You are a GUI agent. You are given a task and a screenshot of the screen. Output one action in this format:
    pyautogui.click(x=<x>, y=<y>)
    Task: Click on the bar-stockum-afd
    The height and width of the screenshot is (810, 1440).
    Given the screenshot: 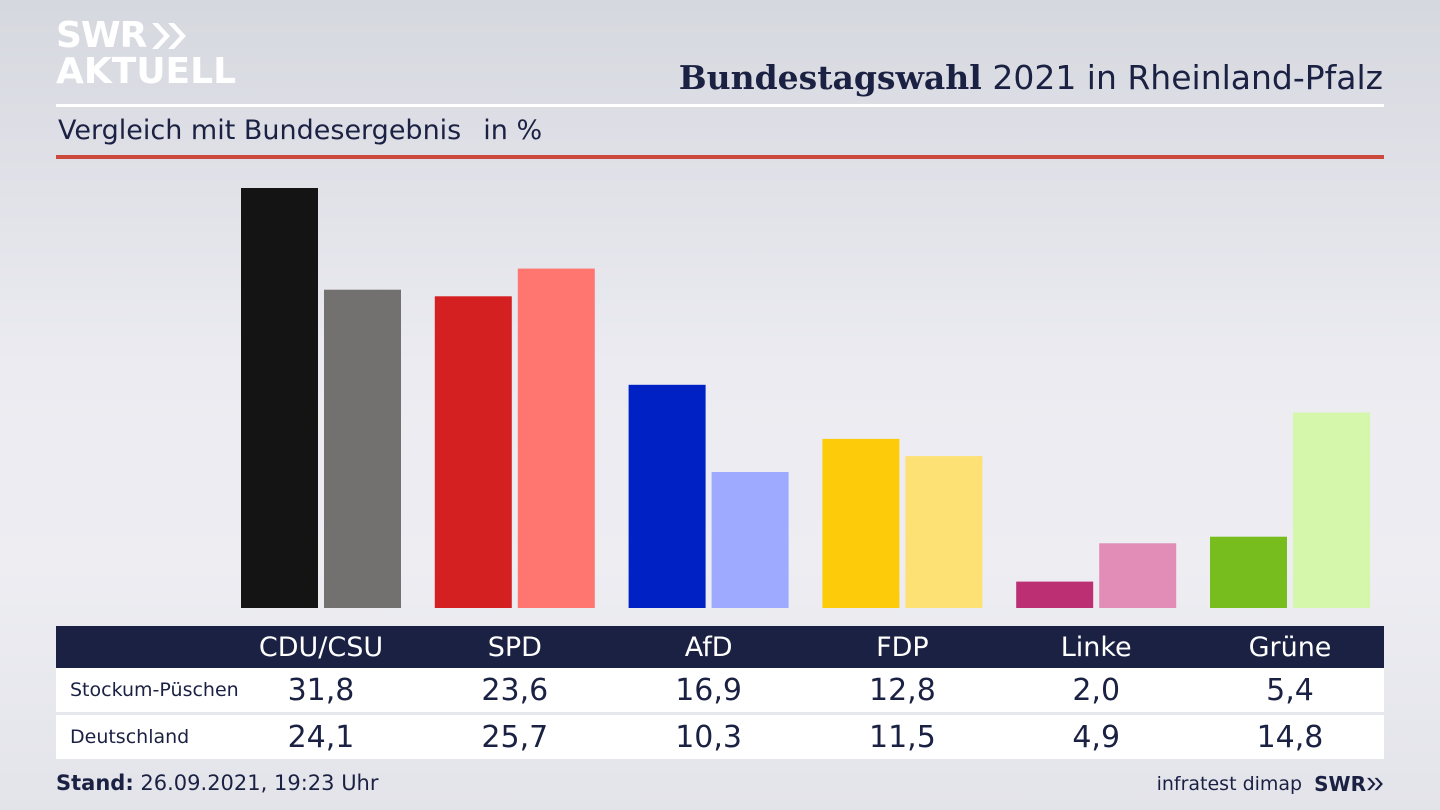 What is the action you would take?
    pyautogui.click(x=667, y=496)
    